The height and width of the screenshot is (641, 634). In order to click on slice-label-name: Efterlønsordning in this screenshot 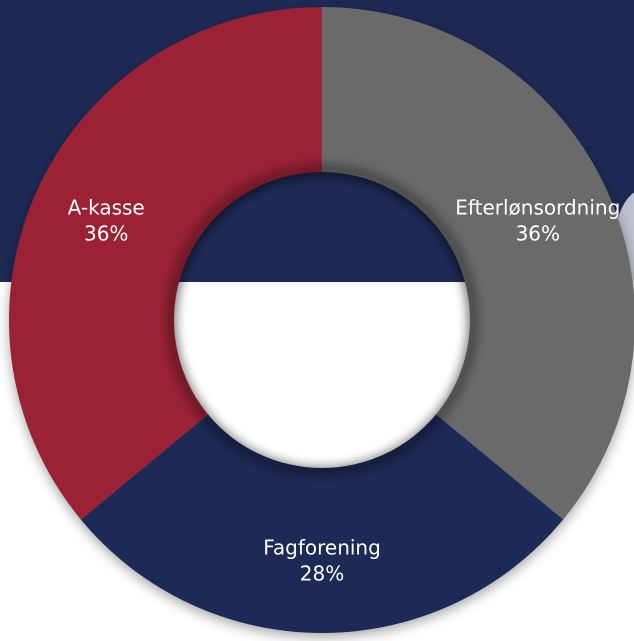, I will do `click(537, 207)`.